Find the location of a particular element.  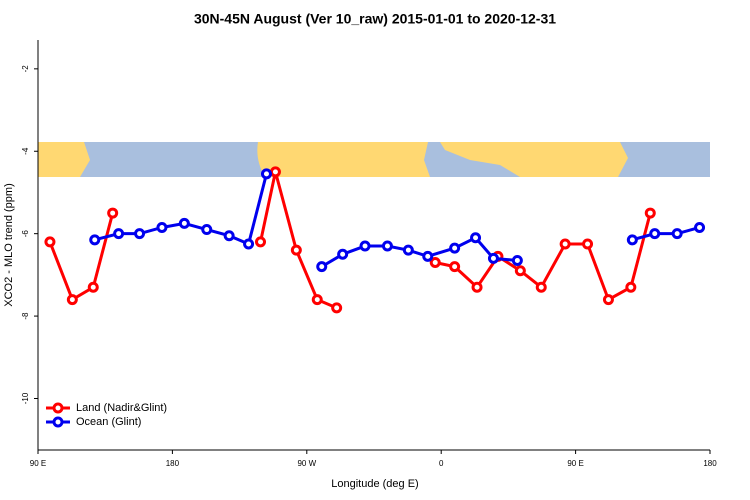

y-tick-label: -8 is located at coordinates (25, 316).